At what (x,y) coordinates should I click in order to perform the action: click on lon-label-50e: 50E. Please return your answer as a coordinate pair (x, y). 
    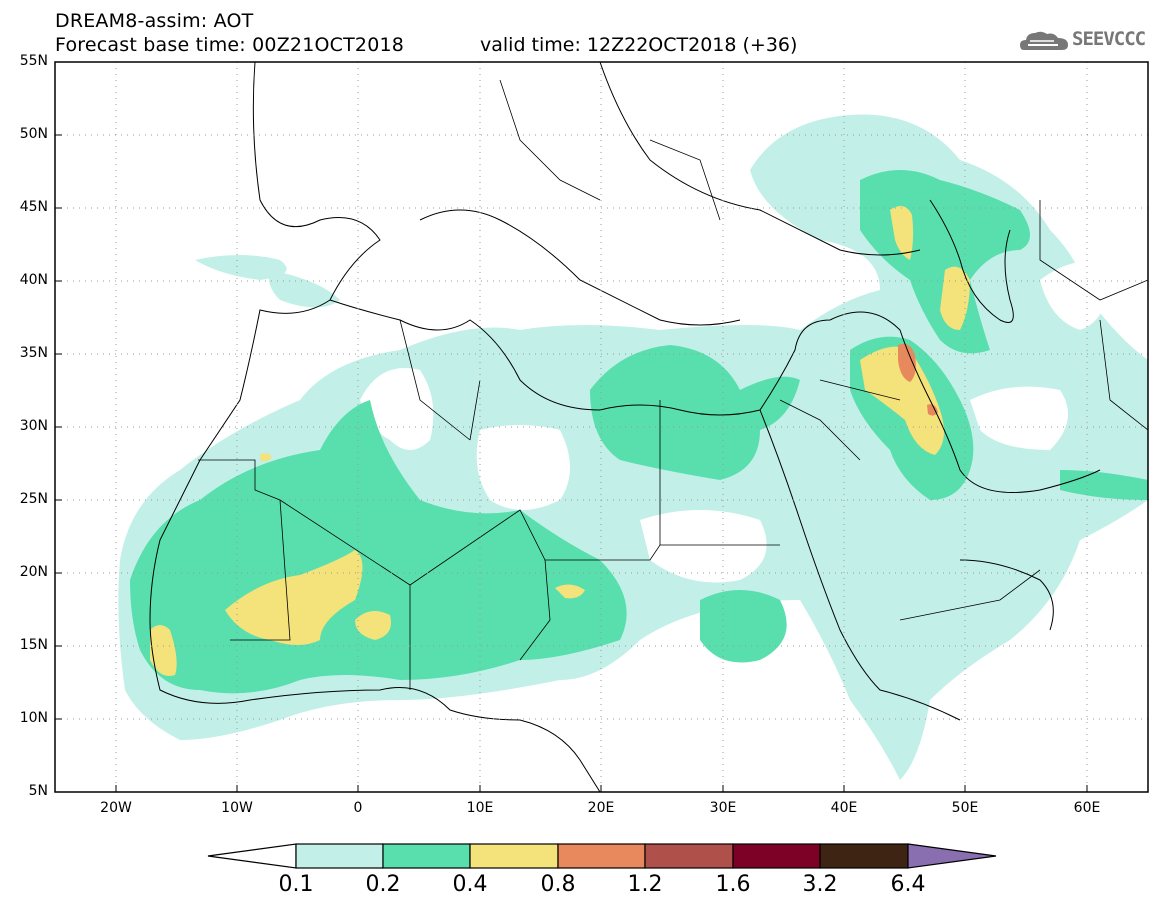
    Looking at the image, I should click on (965, 808).